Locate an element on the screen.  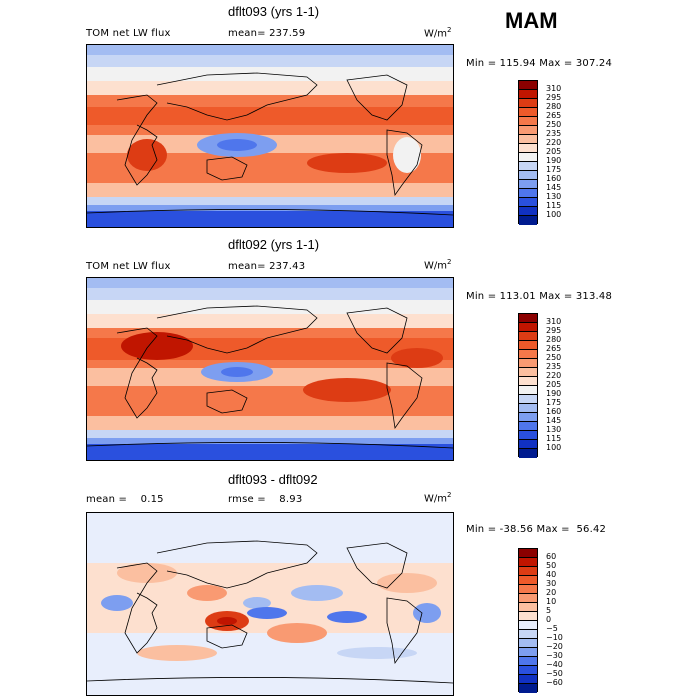
panel2-minmax: Min = 113.01 Max = 313.48 is located at coordinates (539, 296).